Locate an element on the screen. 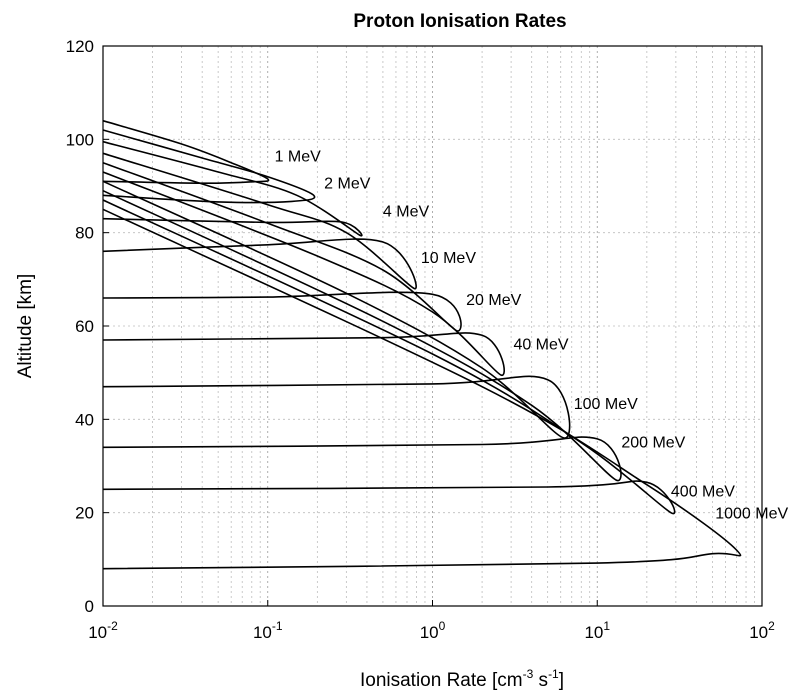 This screenshot has height=692, width=811. curve-label: 2 MeV is located at coordinates (347, 183).